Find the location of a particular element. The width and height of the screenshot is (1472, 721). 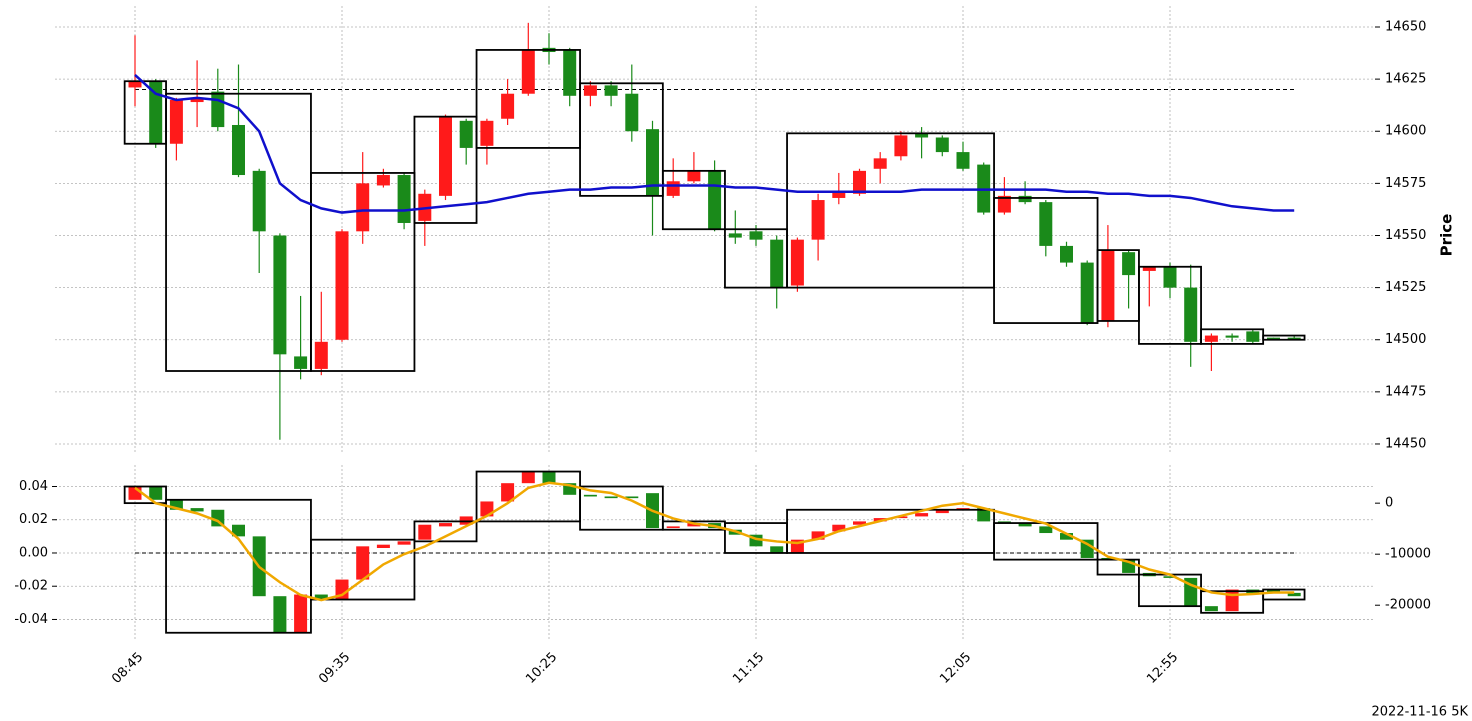

x-tick-label: 11:15 is located at coordinates (748, 668).